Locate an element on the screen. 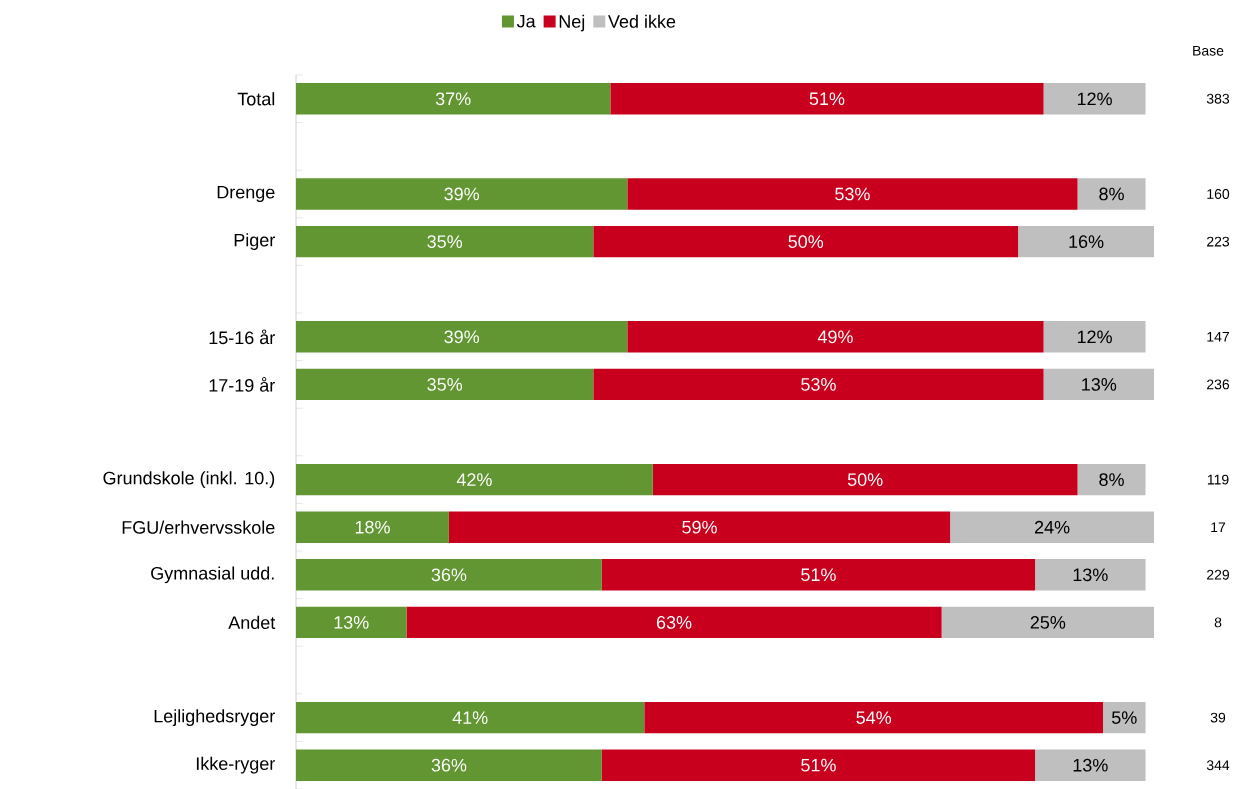 The width and height of the screenshot is (1237, 789). data-label: 49% is located at coordinates (835, 337).